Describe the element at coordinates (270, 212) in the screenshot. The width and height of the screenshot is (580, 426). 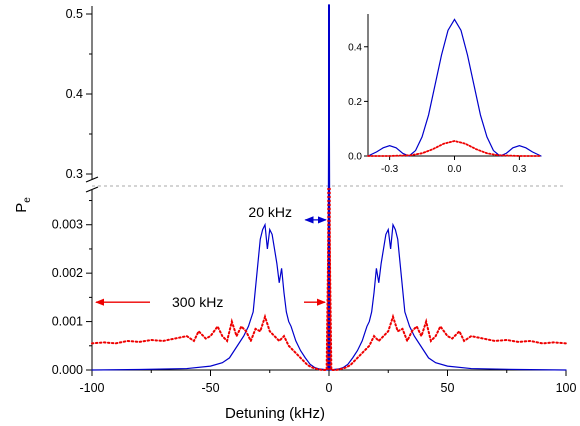
I see `label-20khz: 20 kHz` at that location.